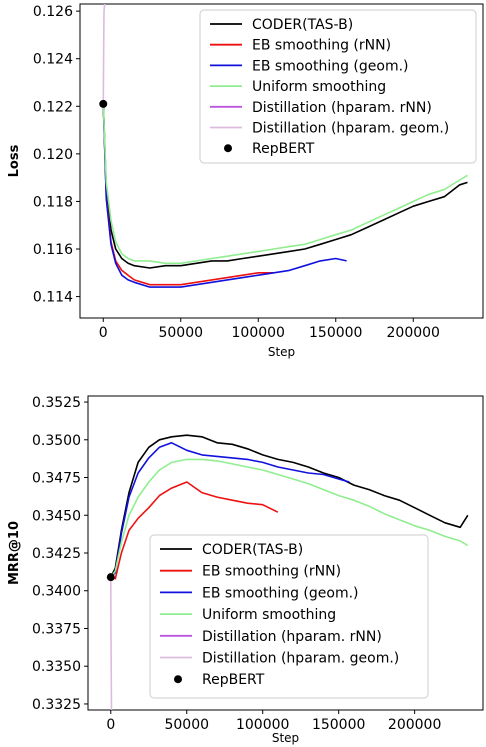 Image resolution: width=486 pixels, height=747 pixels. What do you see at coordinates (56, 629) in the screenshot?
I see `y-tick-label: 0.3375` at bounding box center [56, 629].